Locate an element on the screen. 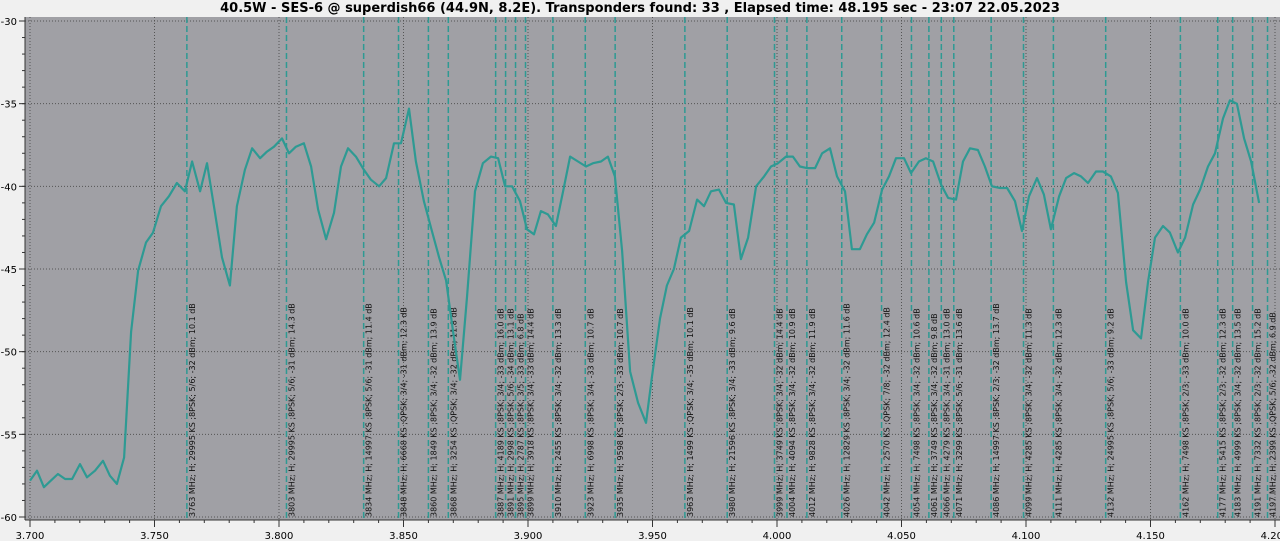  y-tick-label: -35 is located at coordinates (9, 105).